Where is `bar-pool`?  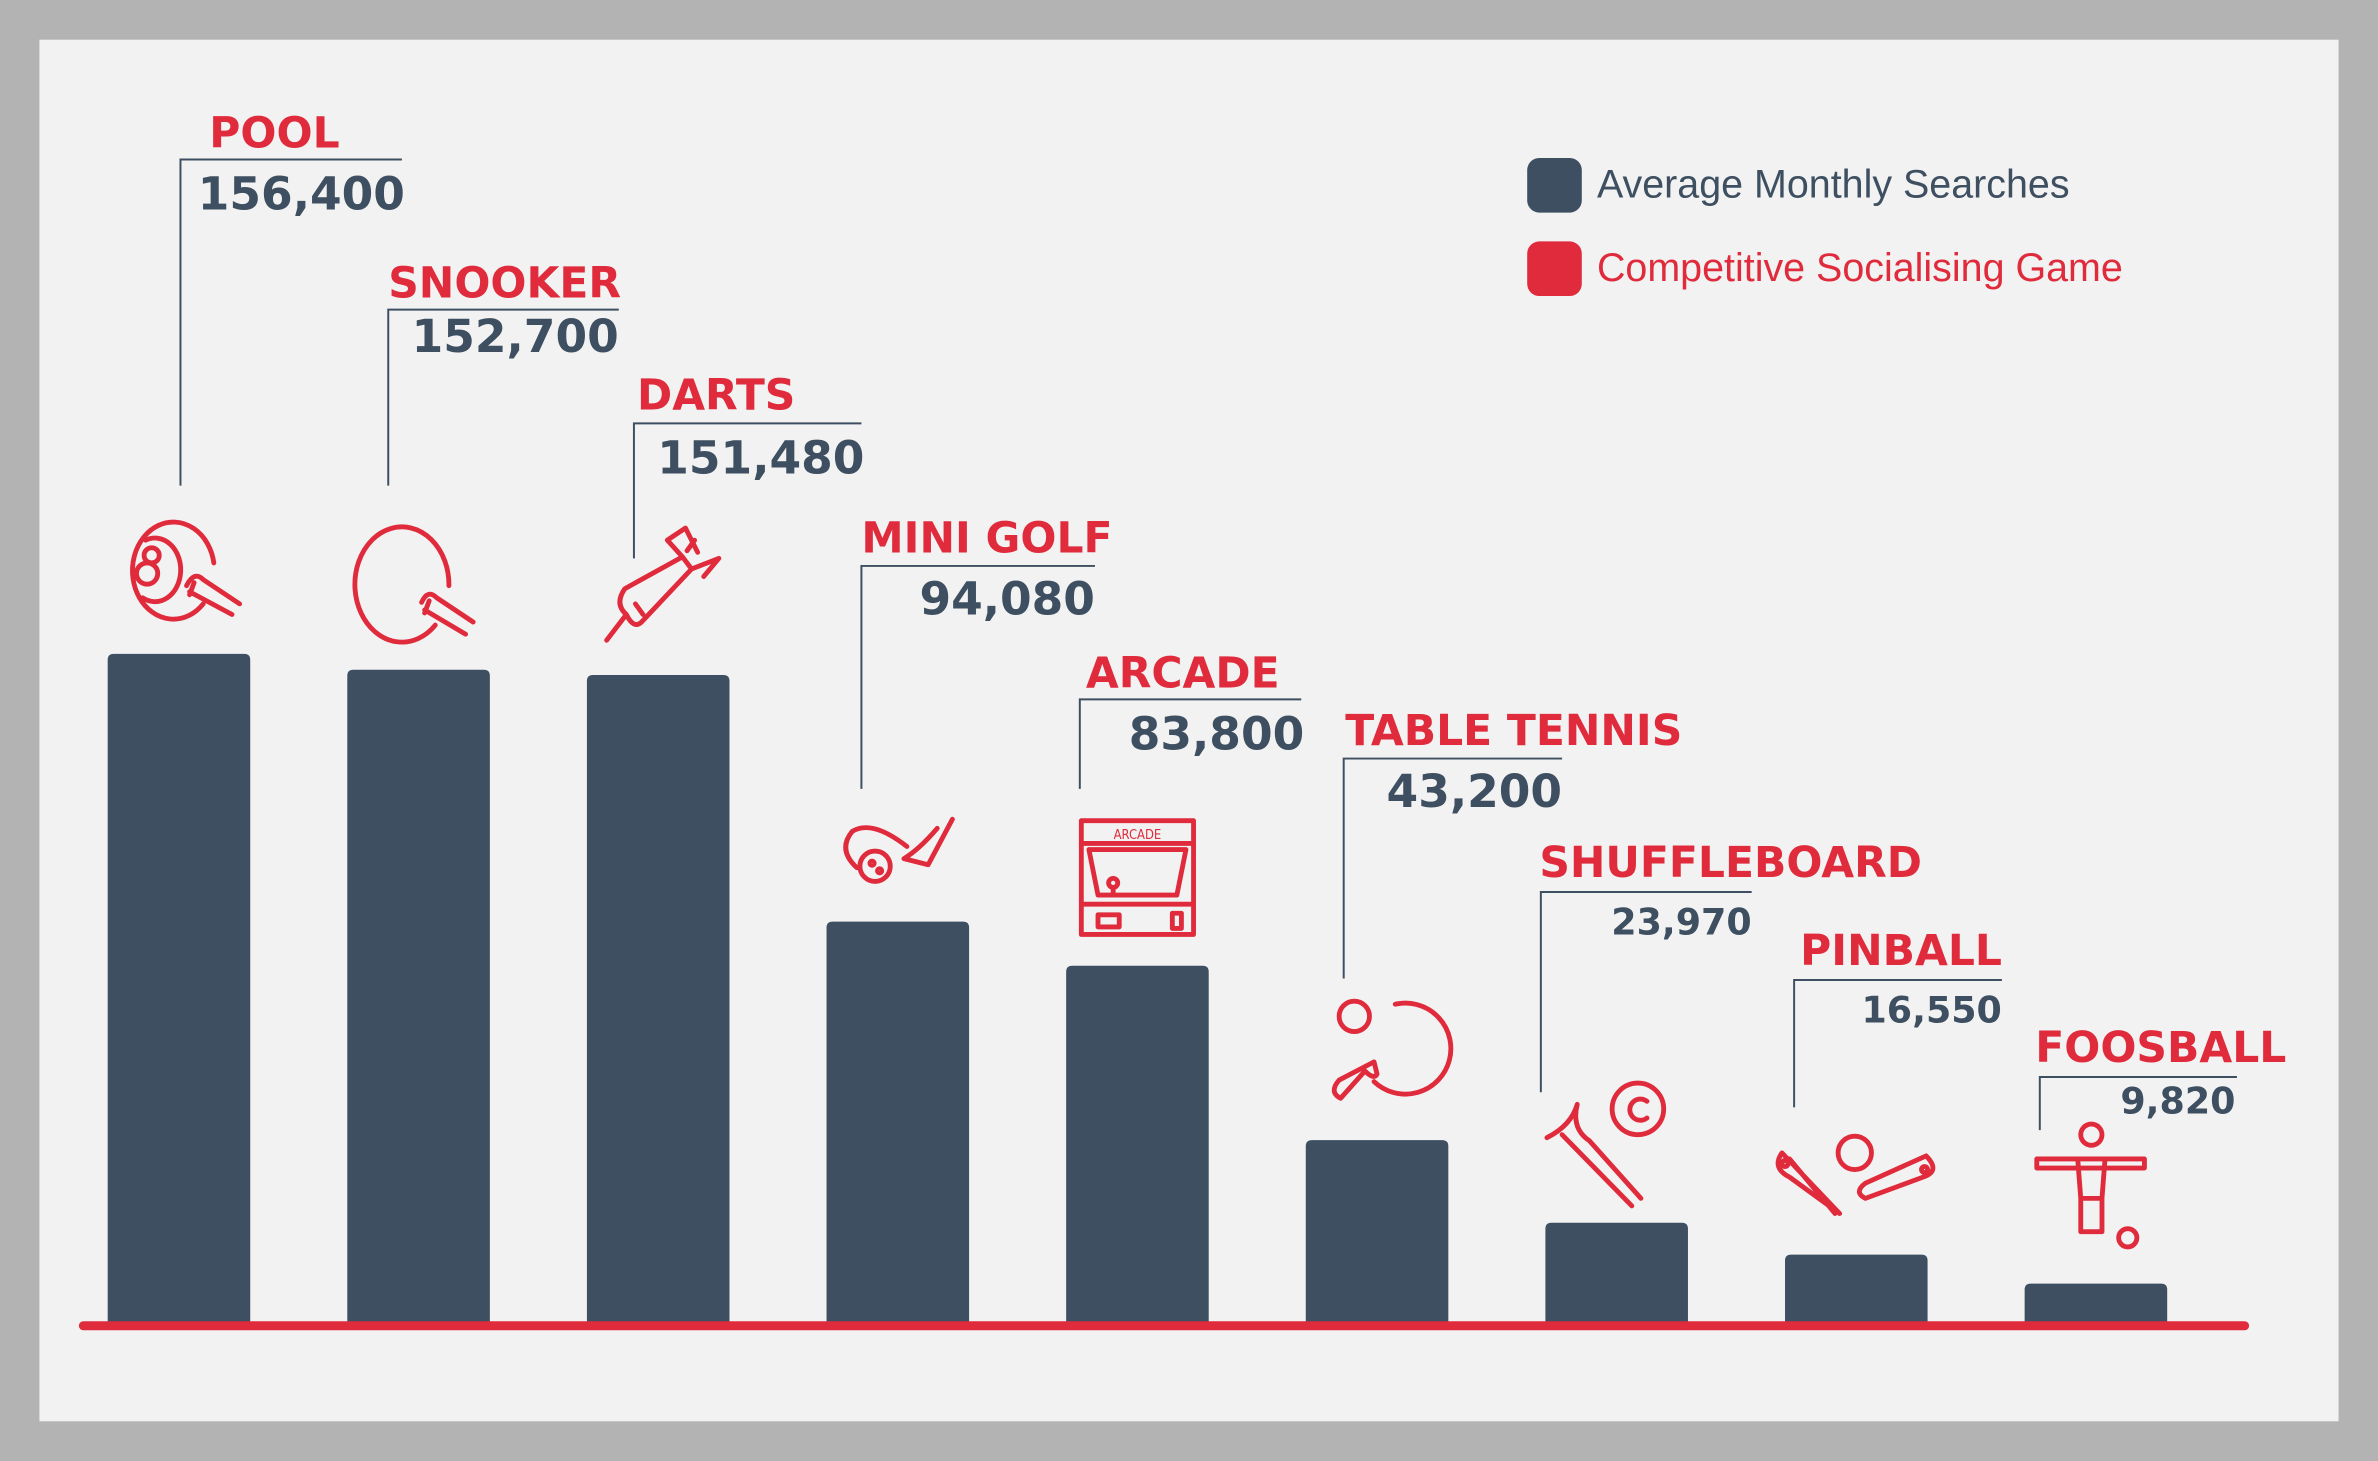
bar-pool is located at coordinates (179, 989).